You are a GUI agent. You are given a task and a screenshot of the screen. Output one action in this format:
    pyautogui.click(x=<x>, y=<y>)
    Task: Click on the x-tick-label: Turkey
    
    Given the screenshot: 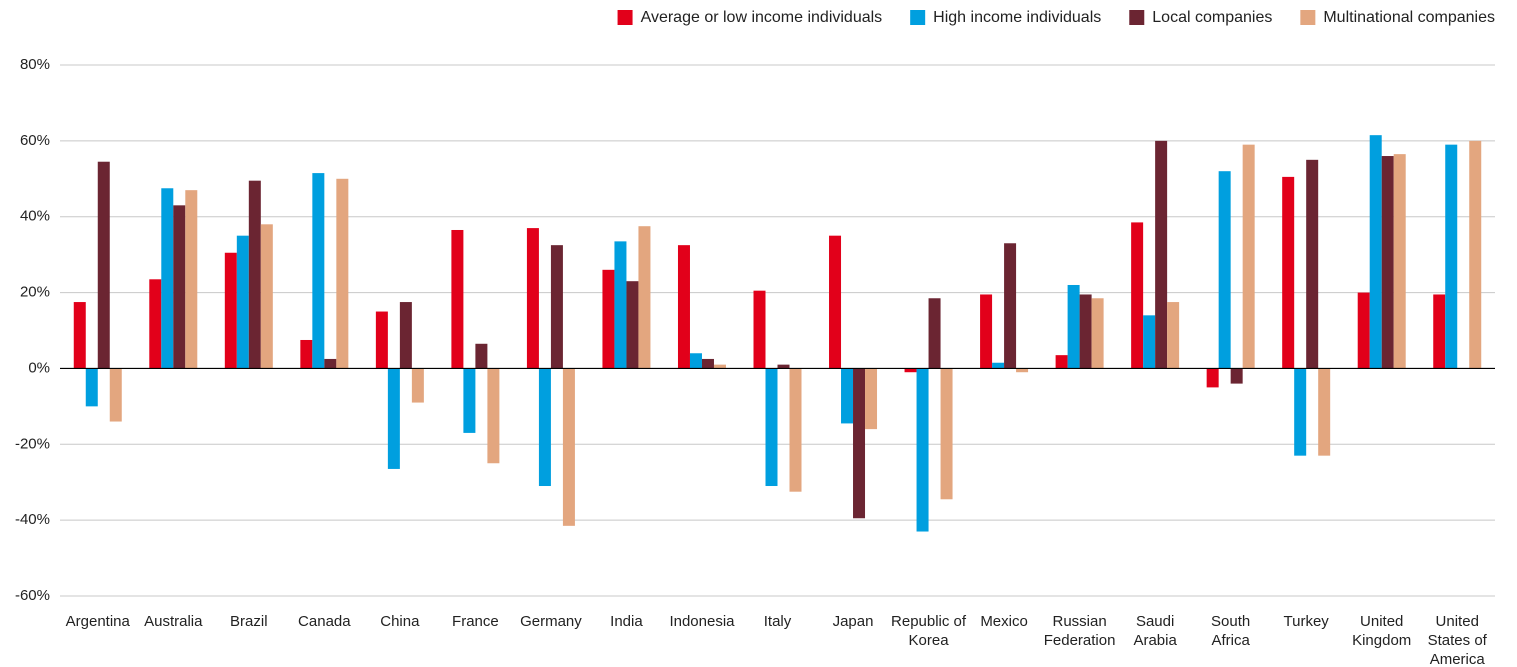 What is the action you would take?
    pyautogui.click(x=1306, y=621)
    